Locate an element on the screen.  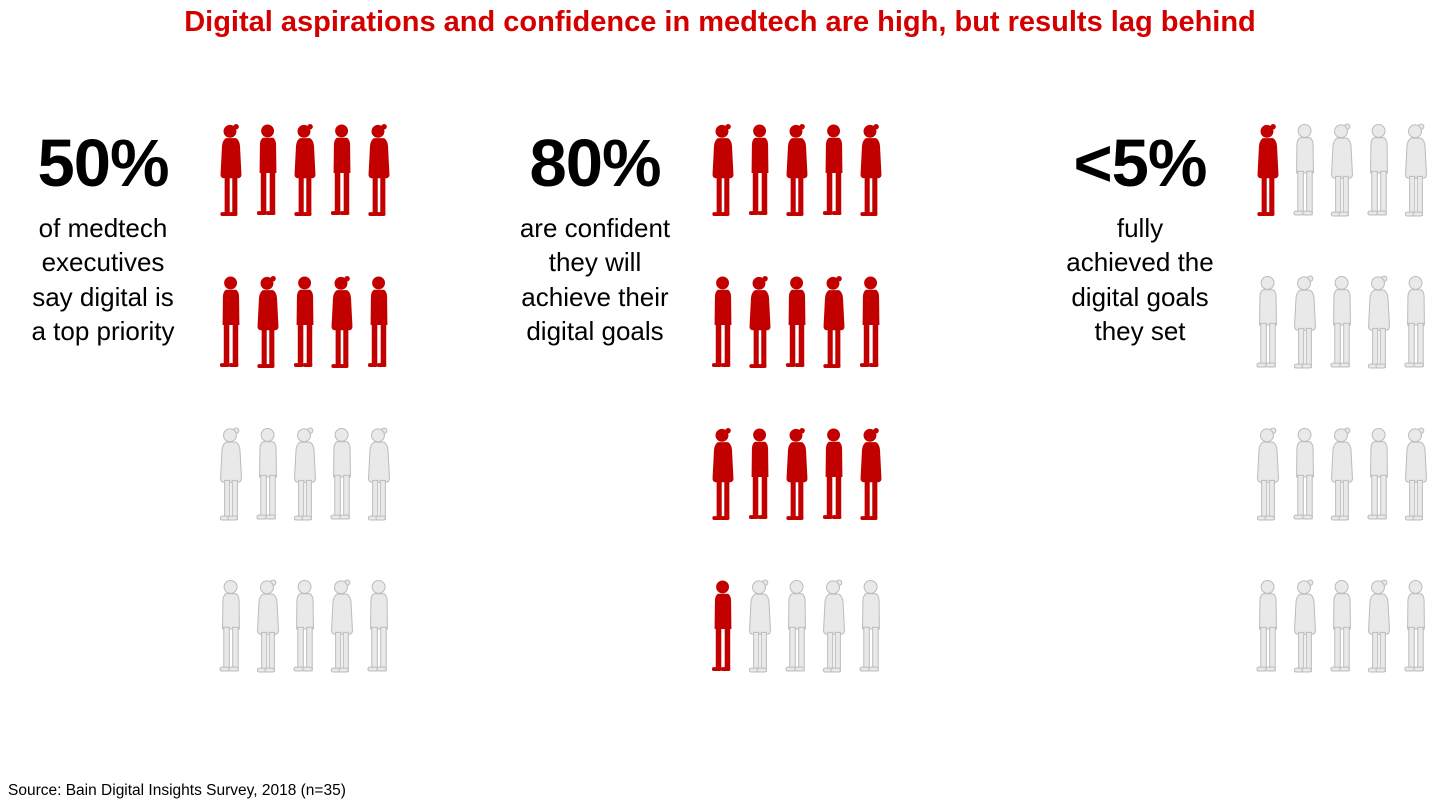
stat-label-line: of medtech is located at coordinates (103, 228).